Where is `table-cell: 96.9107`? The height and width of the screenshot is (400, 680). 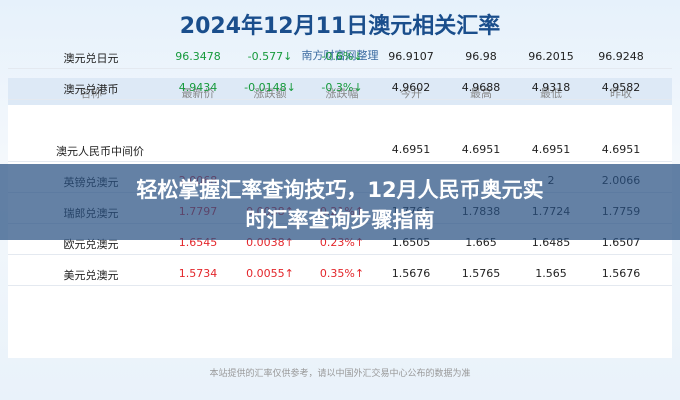
table-cell: 96.9107 is located at coordinates (411, 56).